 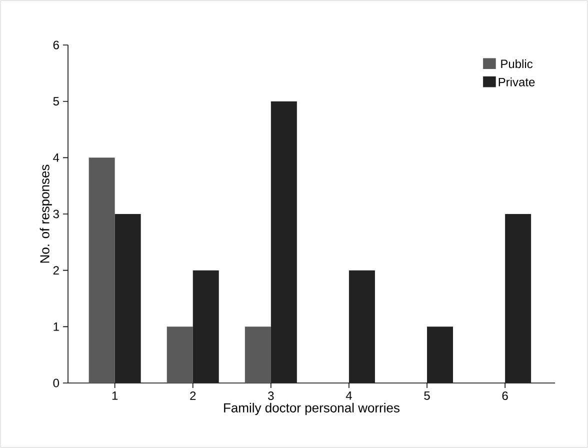 I want to click on x-tick-label: 4, so click(x=349, y=396).